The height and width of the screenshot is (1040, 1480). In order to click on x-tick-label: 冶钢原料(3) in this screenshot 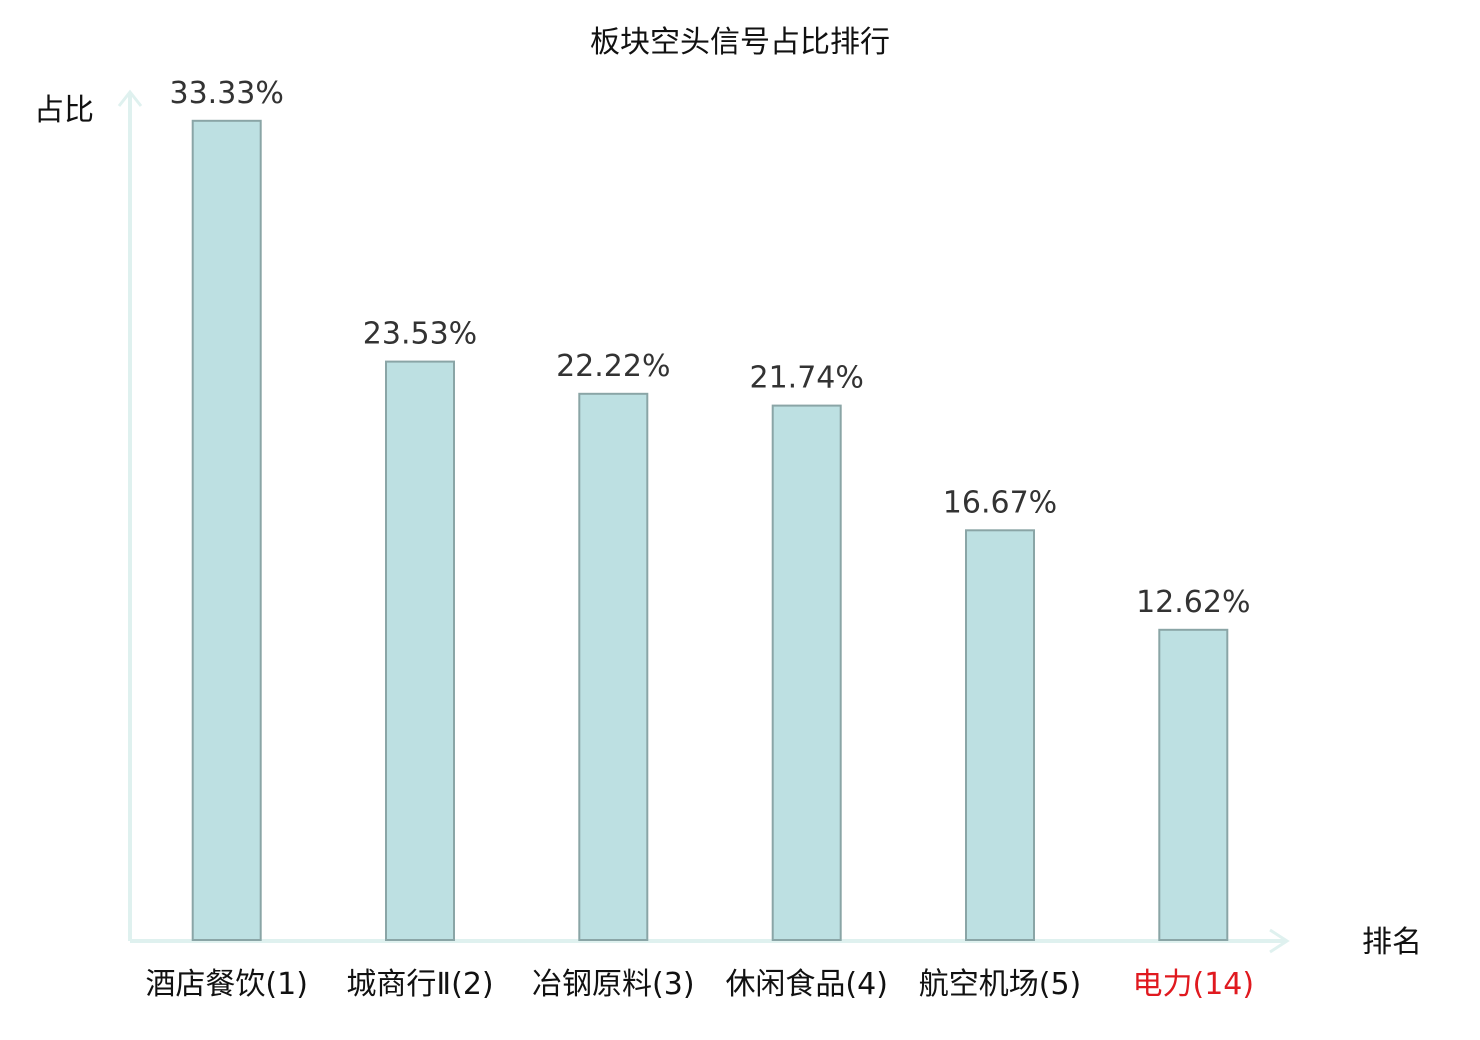, I will do `click(613, 984)`.